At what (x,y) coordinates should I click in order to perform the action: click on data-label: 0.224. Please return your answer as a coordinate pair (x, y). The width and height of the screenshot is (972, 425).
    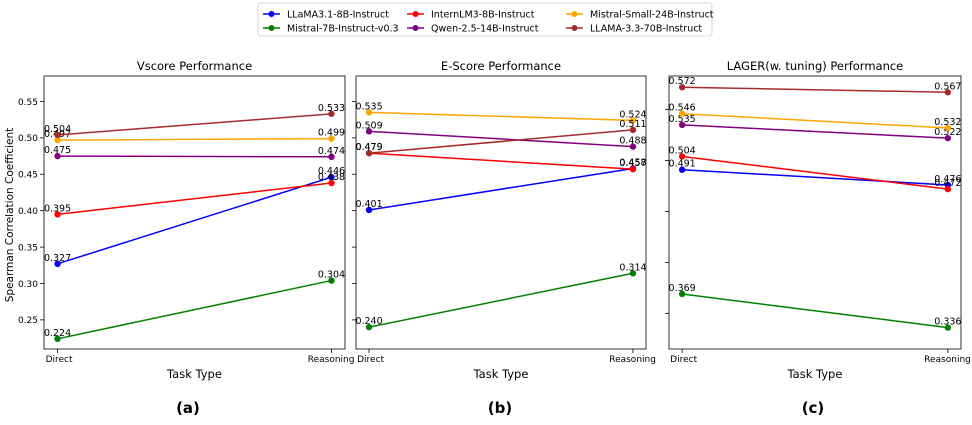
    Looking at the image, I should click on (57, 333).